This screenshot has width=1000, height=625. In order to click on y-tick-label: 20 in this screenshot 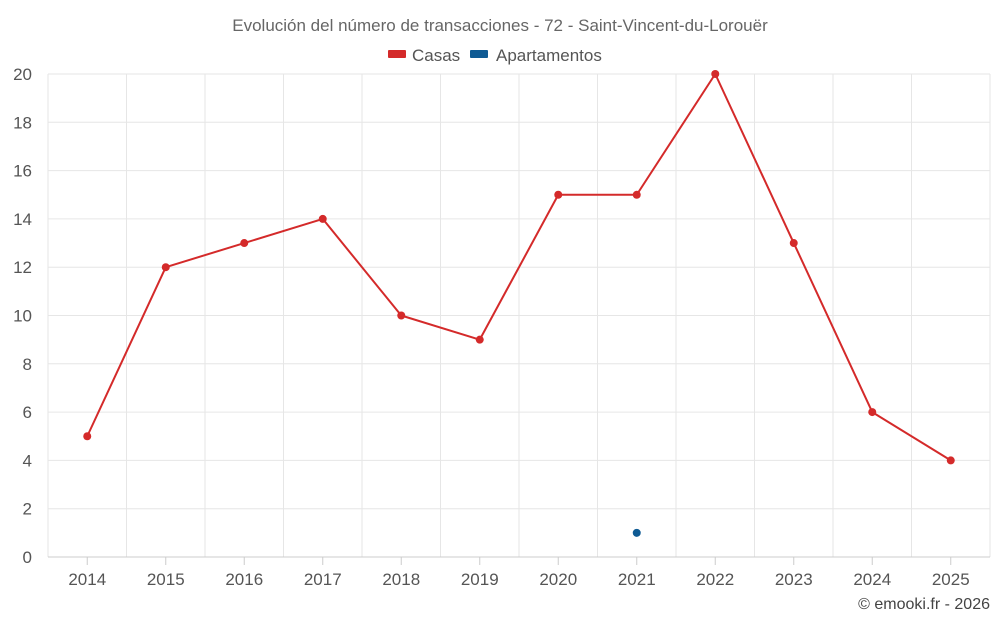, I will do `click(22, 74)`.